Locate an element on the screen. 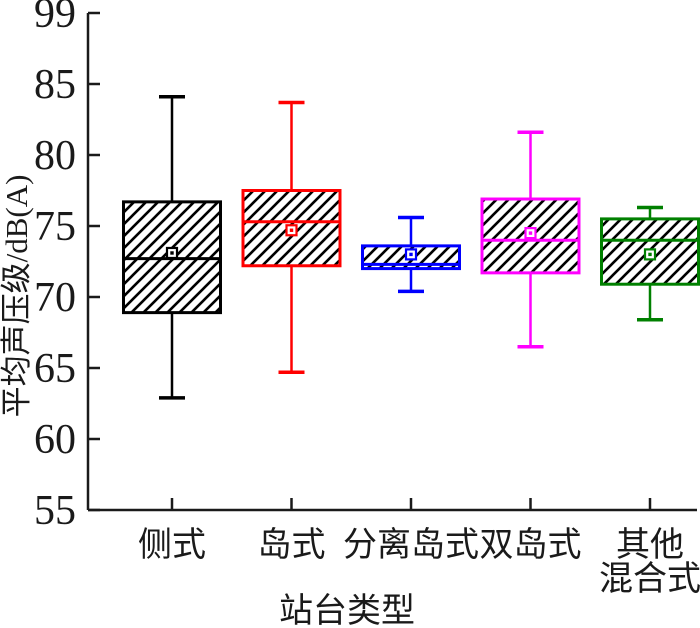  x-tick-label: 双岛式 is located at coordinates (531, 545).